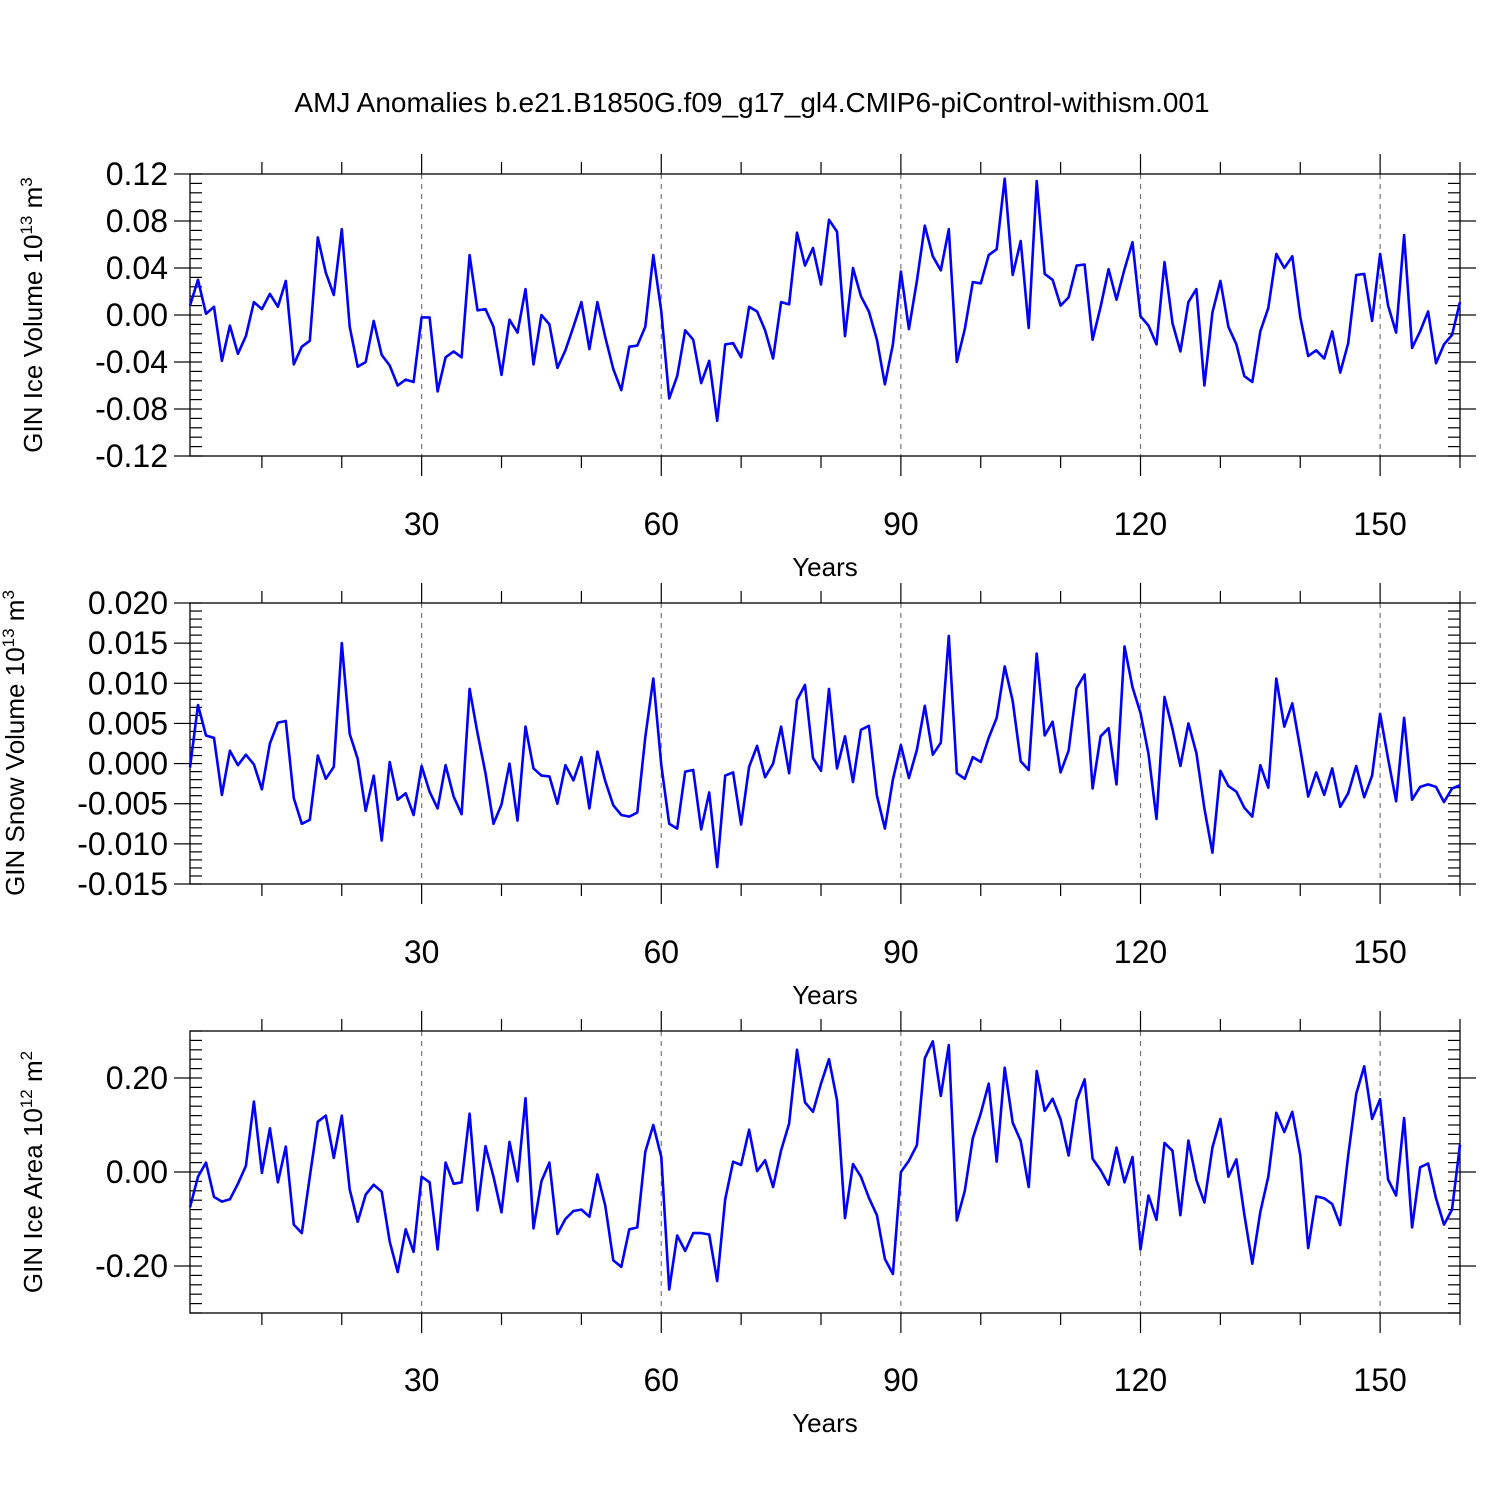 The image size is (1500, 1500). Describe the element at coordinates (137, 1078) in the screenshot. I see `y-tick-label: 0.20` at that location.